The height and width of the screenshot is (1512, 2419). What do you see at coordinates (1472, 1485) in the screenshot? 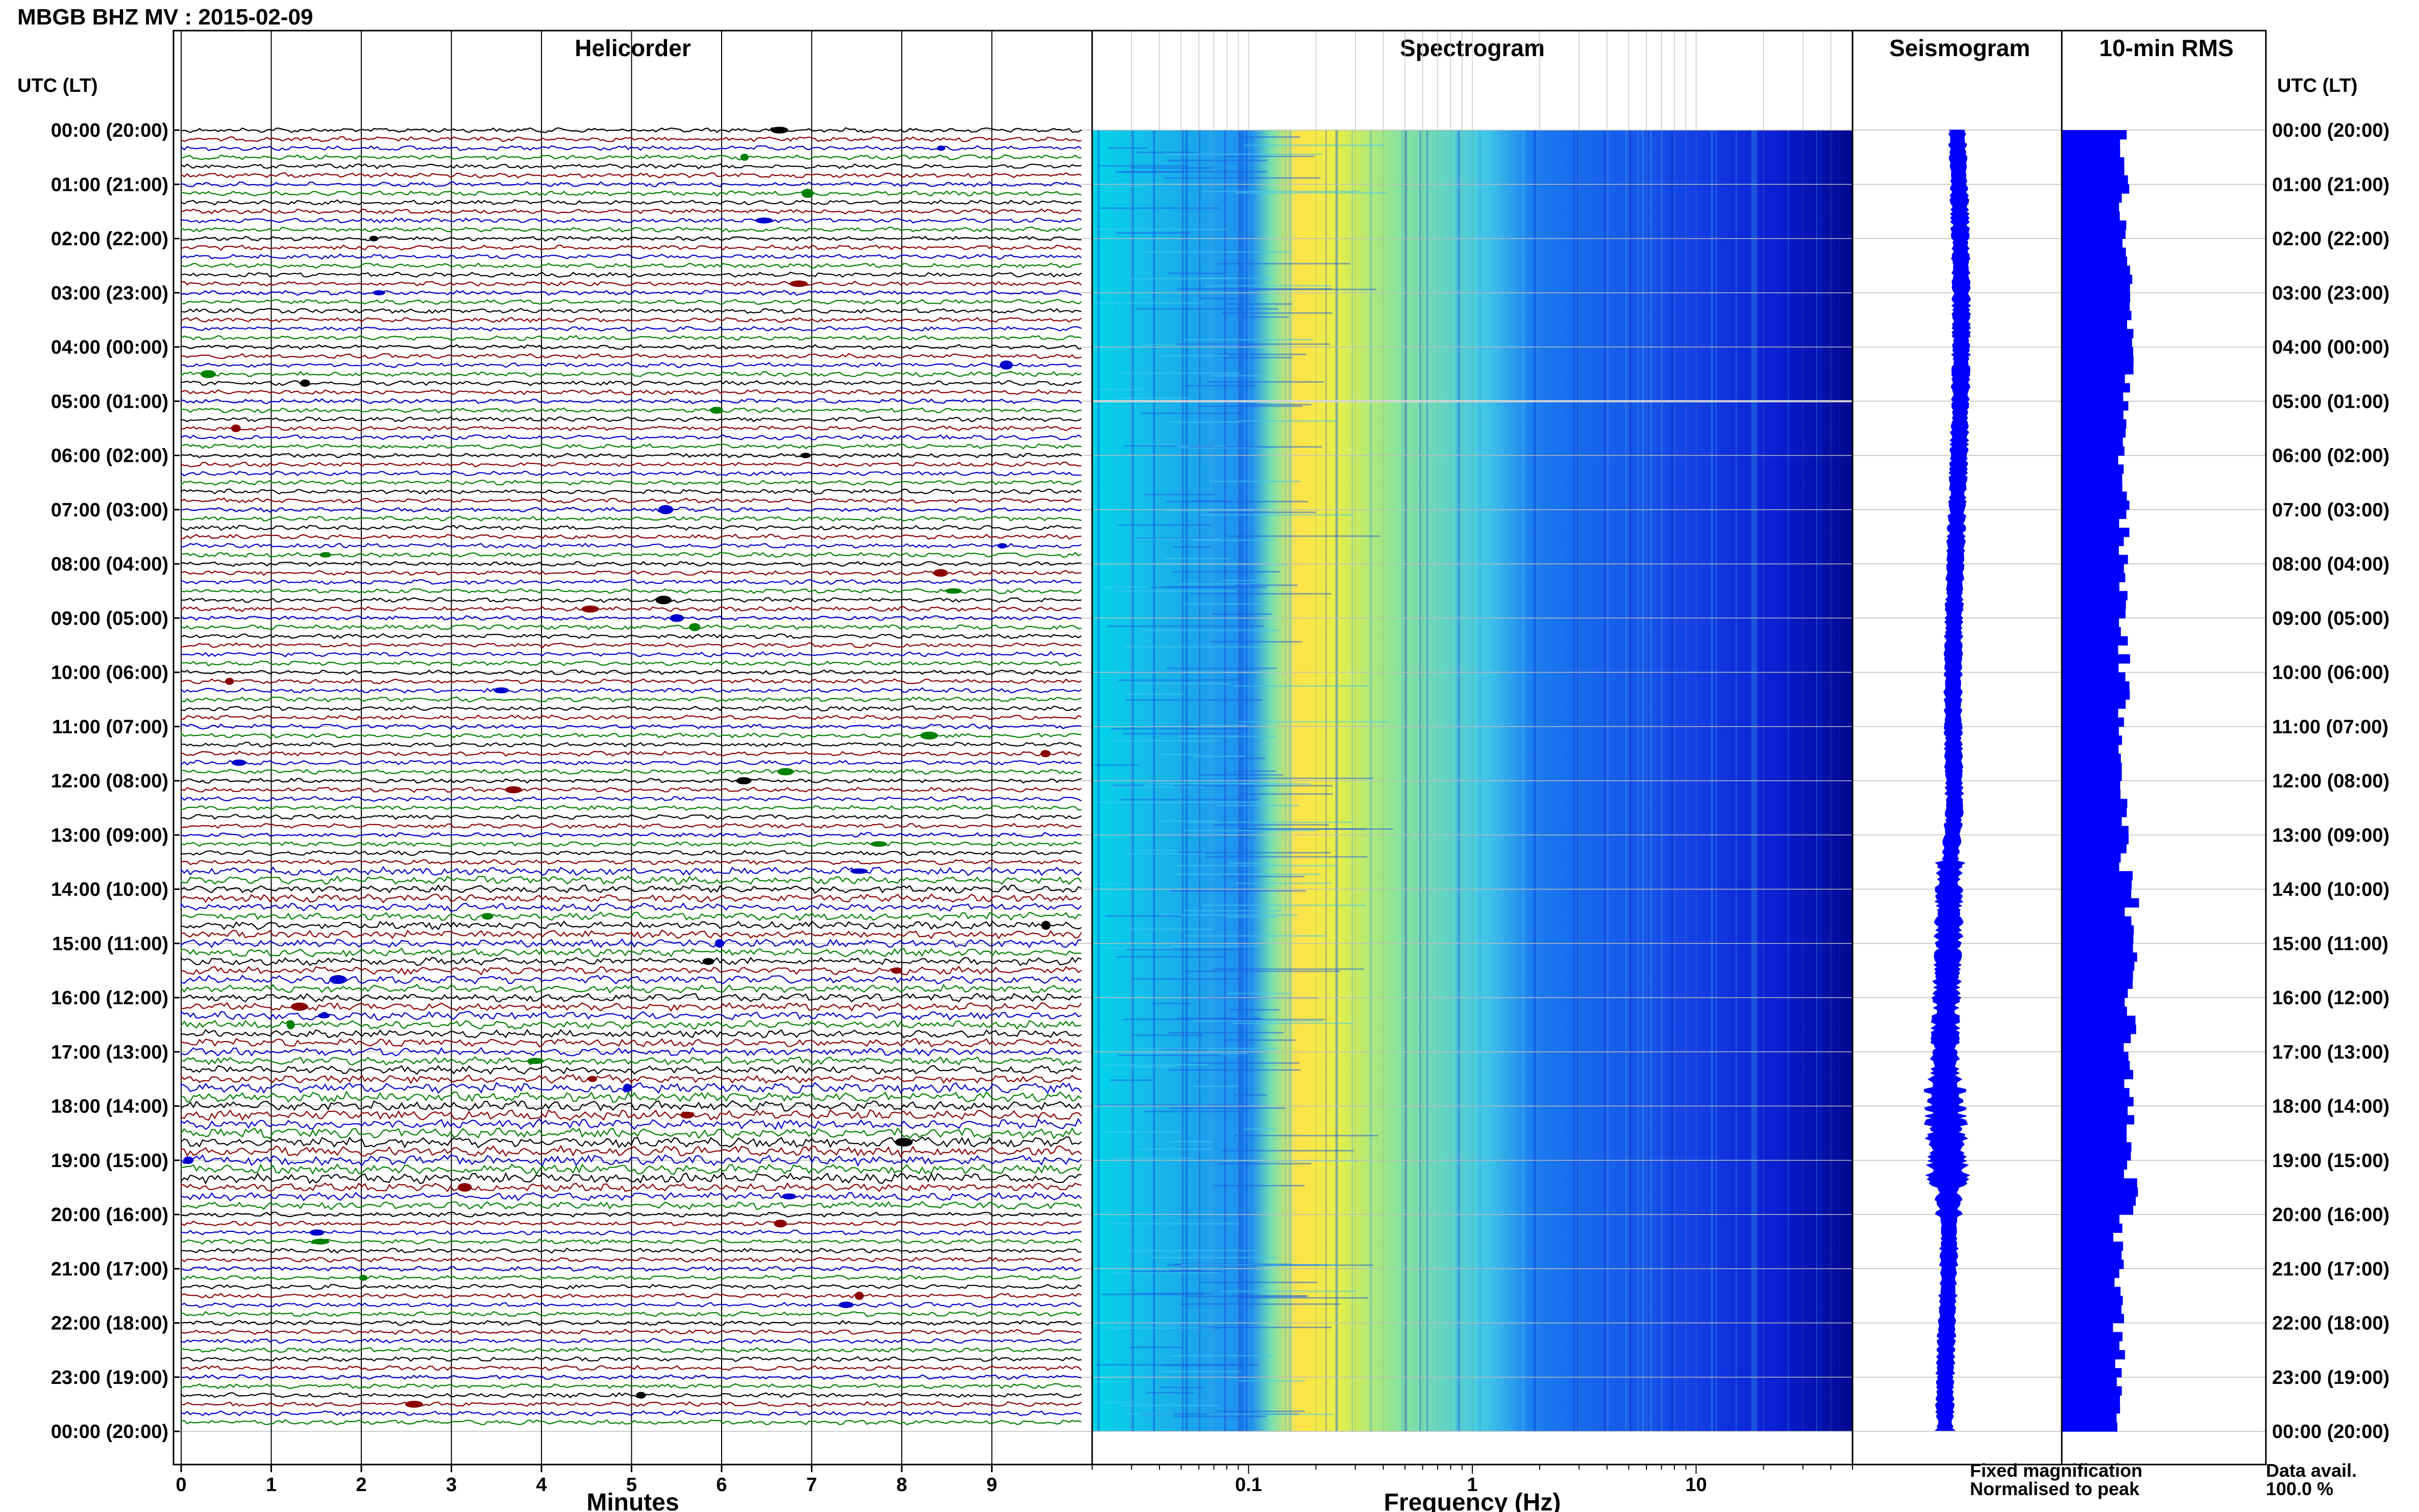
I see `frequency-tick-label: 1` at bounding box center [1472, 1485].